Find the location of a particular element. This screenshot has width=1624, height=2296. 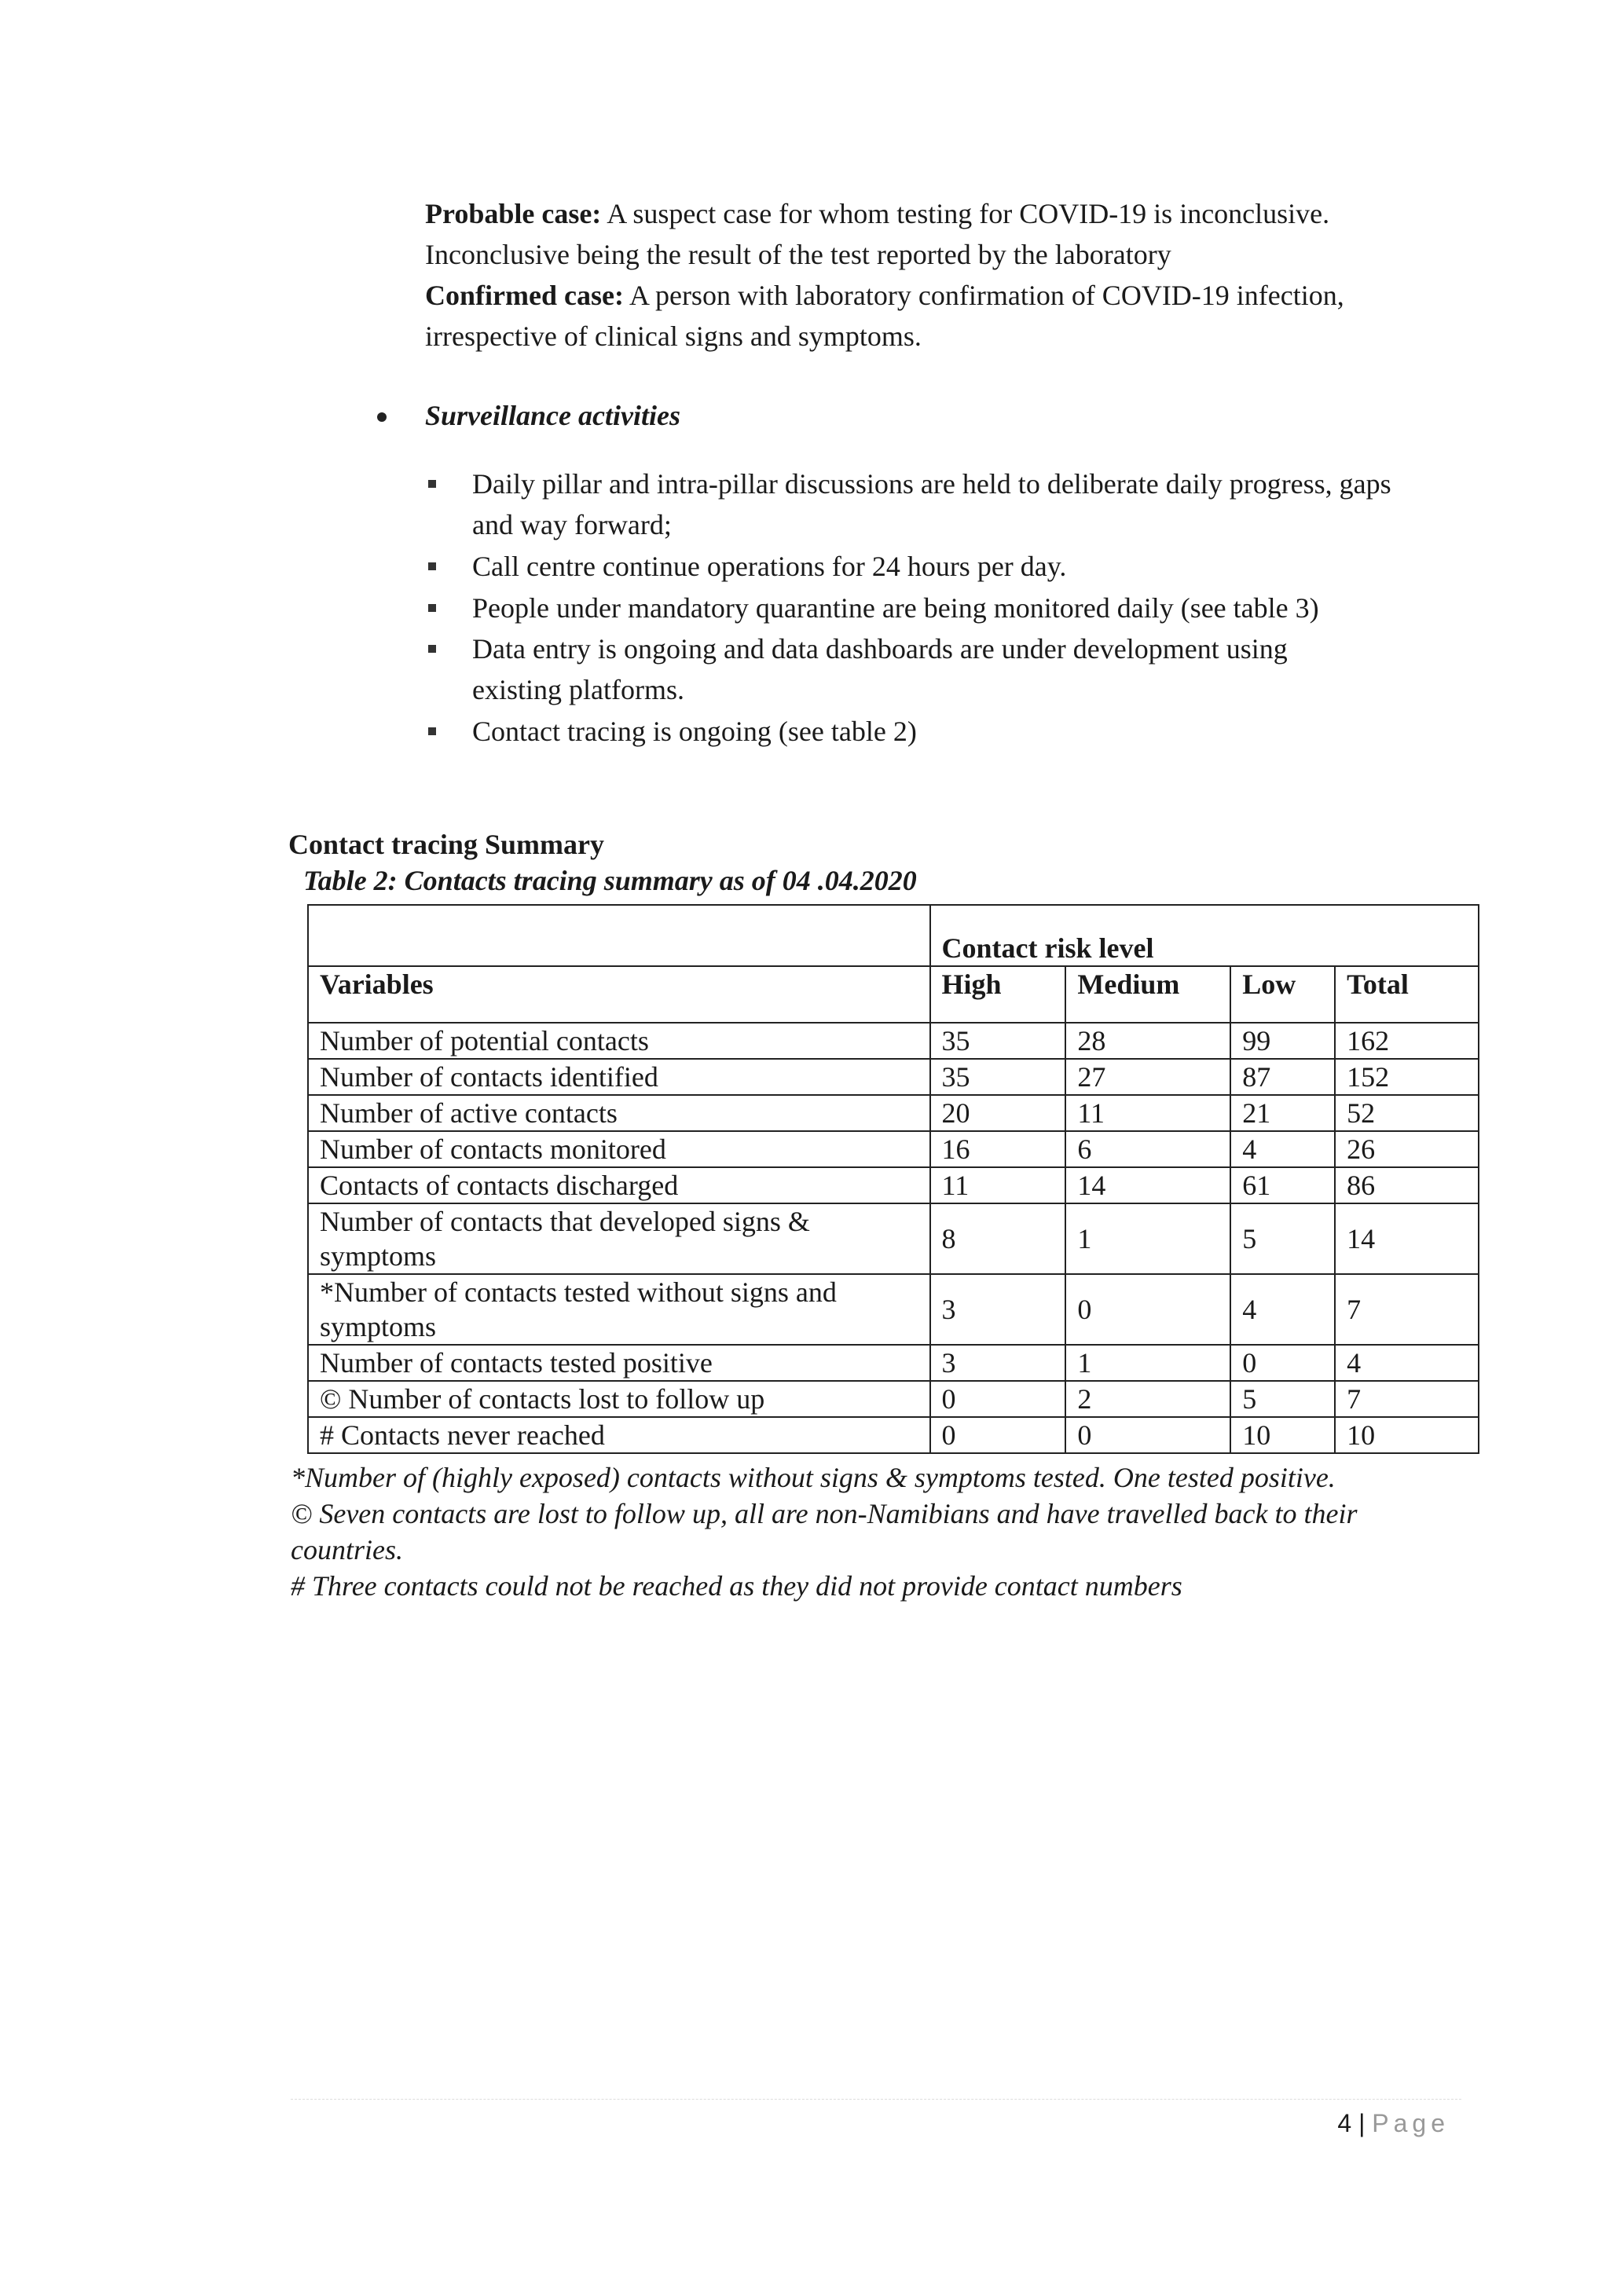

page-footer: 4 | Page is located at coordinates (1394, 2123).